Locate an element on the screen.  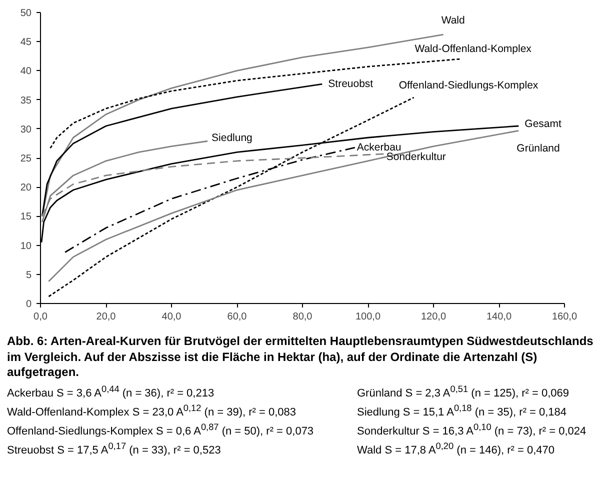
series-label: Grünland is located at coordinates (538, 148).